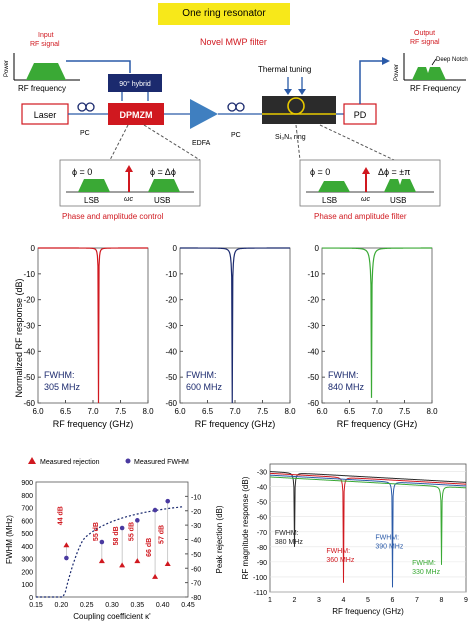  What do you see at coordinates (27, 496) in the screenshot?
I see `bl-ytick-label: 800` at bounding box center [27, 496].